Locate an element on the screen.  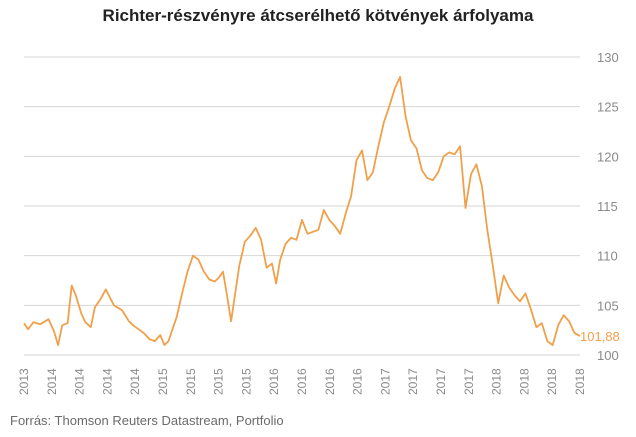
y-tick-label: 100 is located at coordinates (608, 355).